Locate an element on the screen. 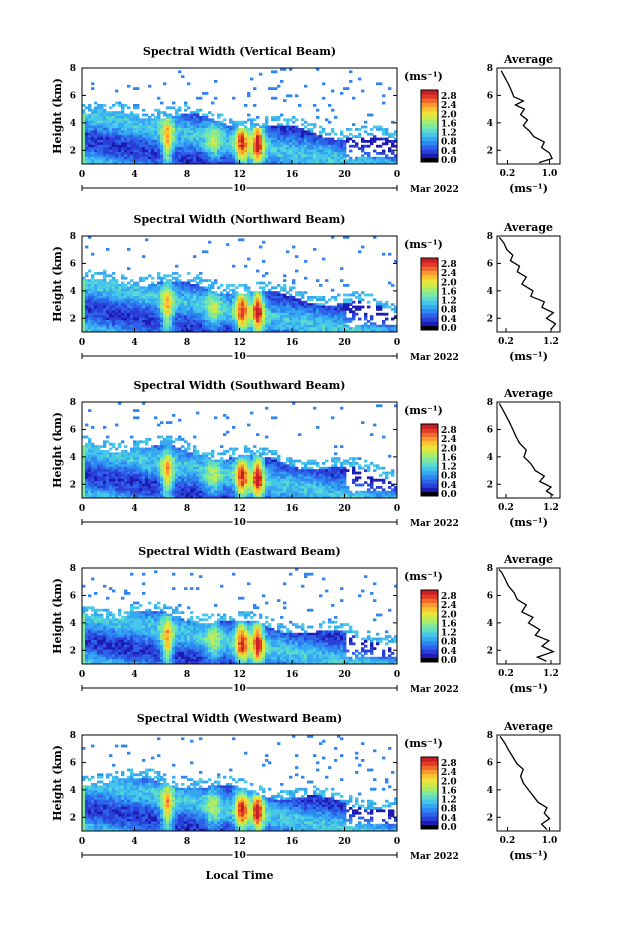  y-axis-label: Height (km) is located at coordinates (57, 284).